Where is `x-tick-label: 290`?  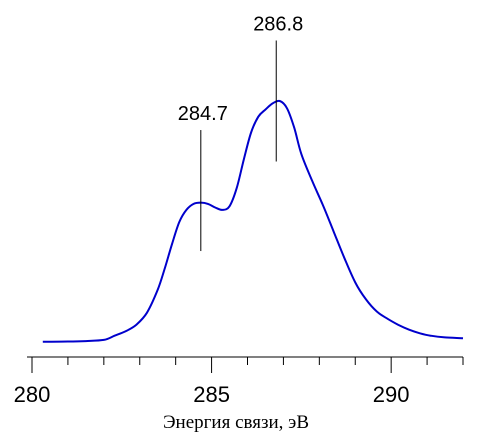 x-tick-label: 290 is located at coordinates (391, 394).